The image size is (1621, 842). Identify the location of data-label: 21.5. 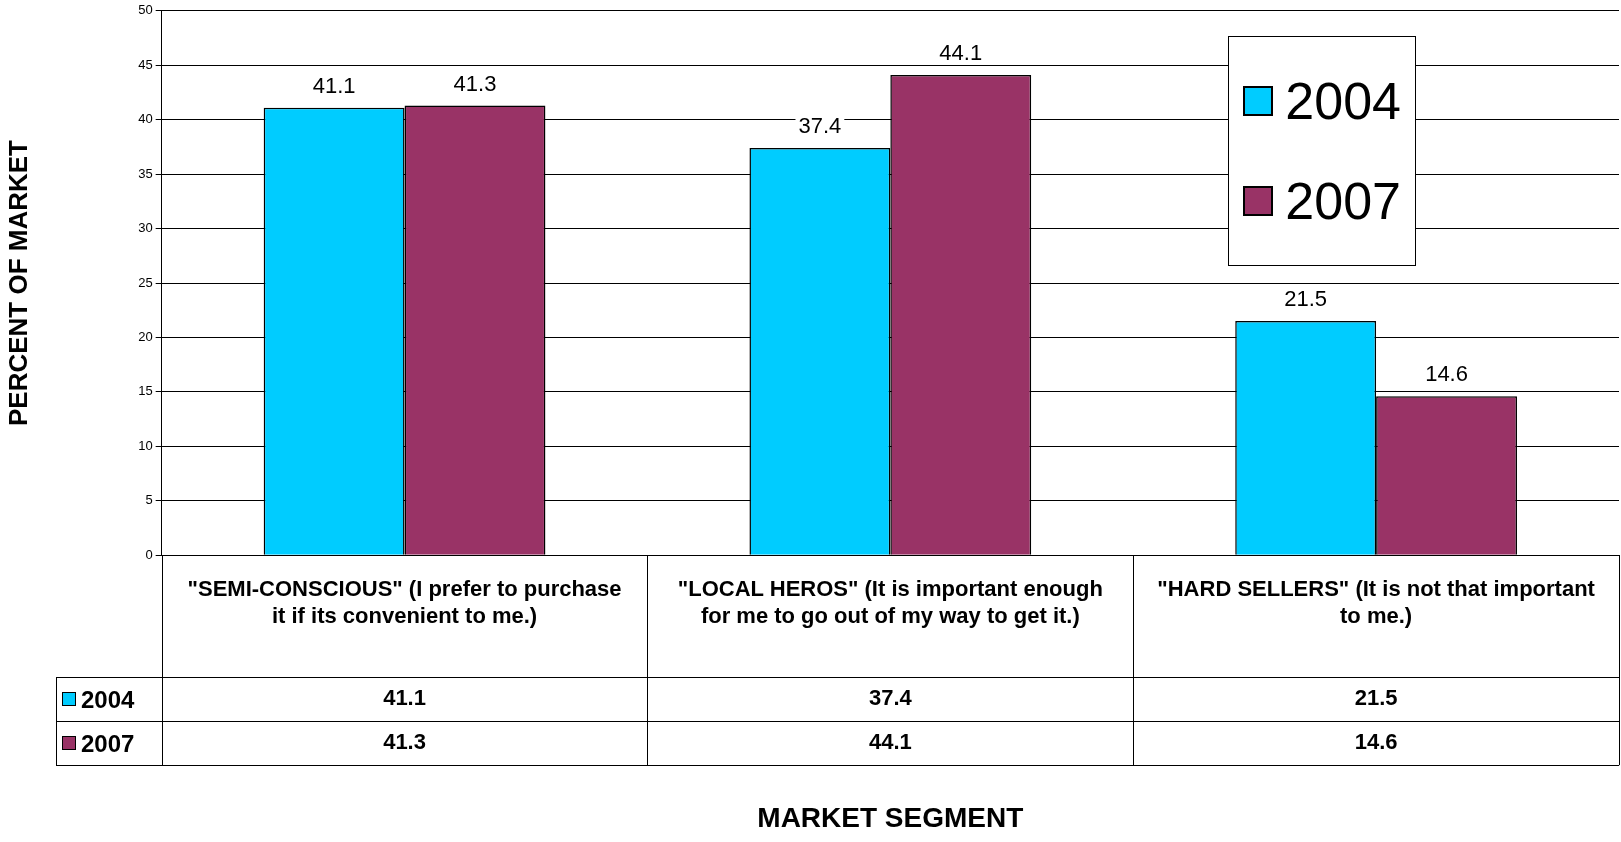
(1306, 299).